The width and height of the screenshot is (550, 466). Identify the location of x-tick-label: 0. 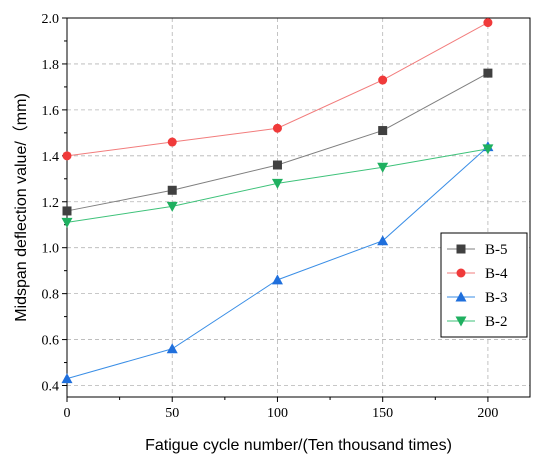
(67, 413).